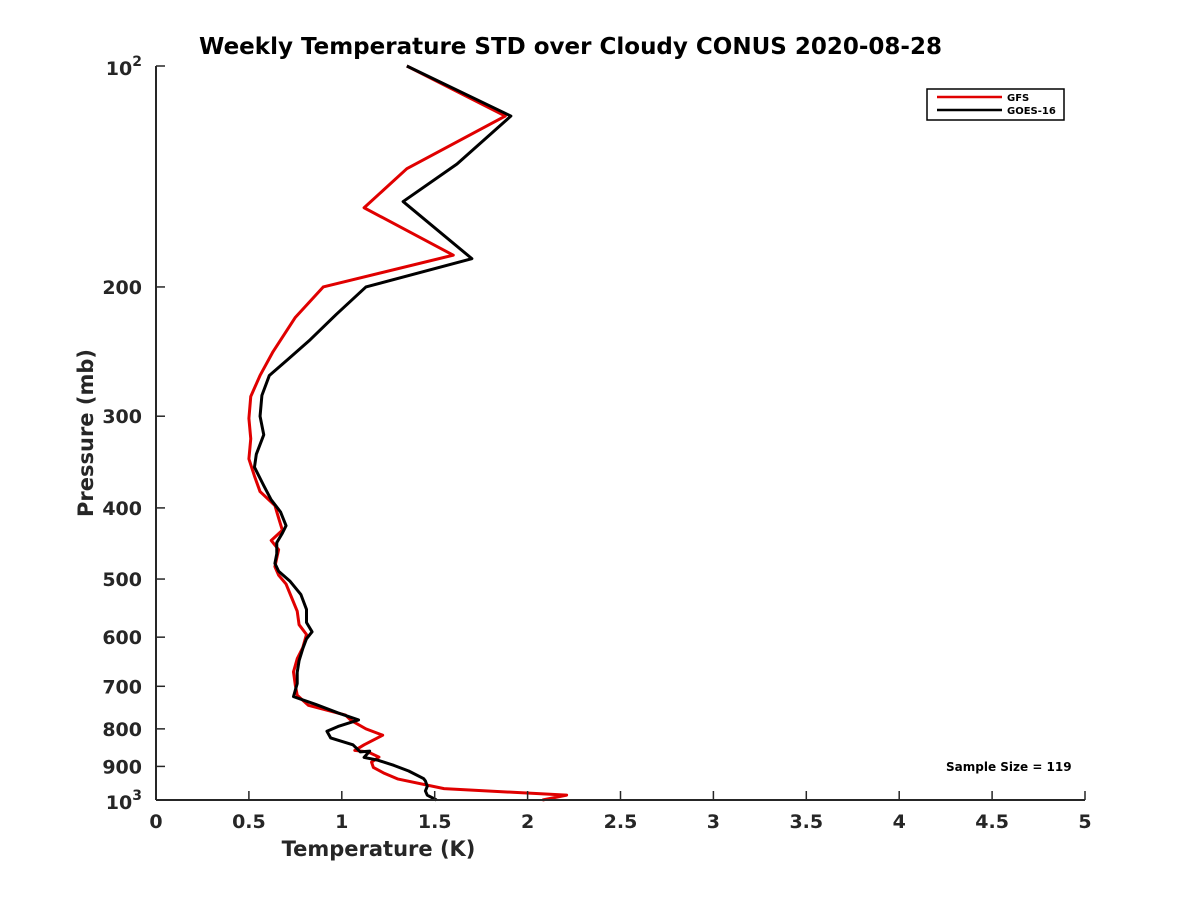 Image resolution: width=1200 pixels, height=900 pixels. I want to click on legend: GFS GOES-16, so click(995, 104).